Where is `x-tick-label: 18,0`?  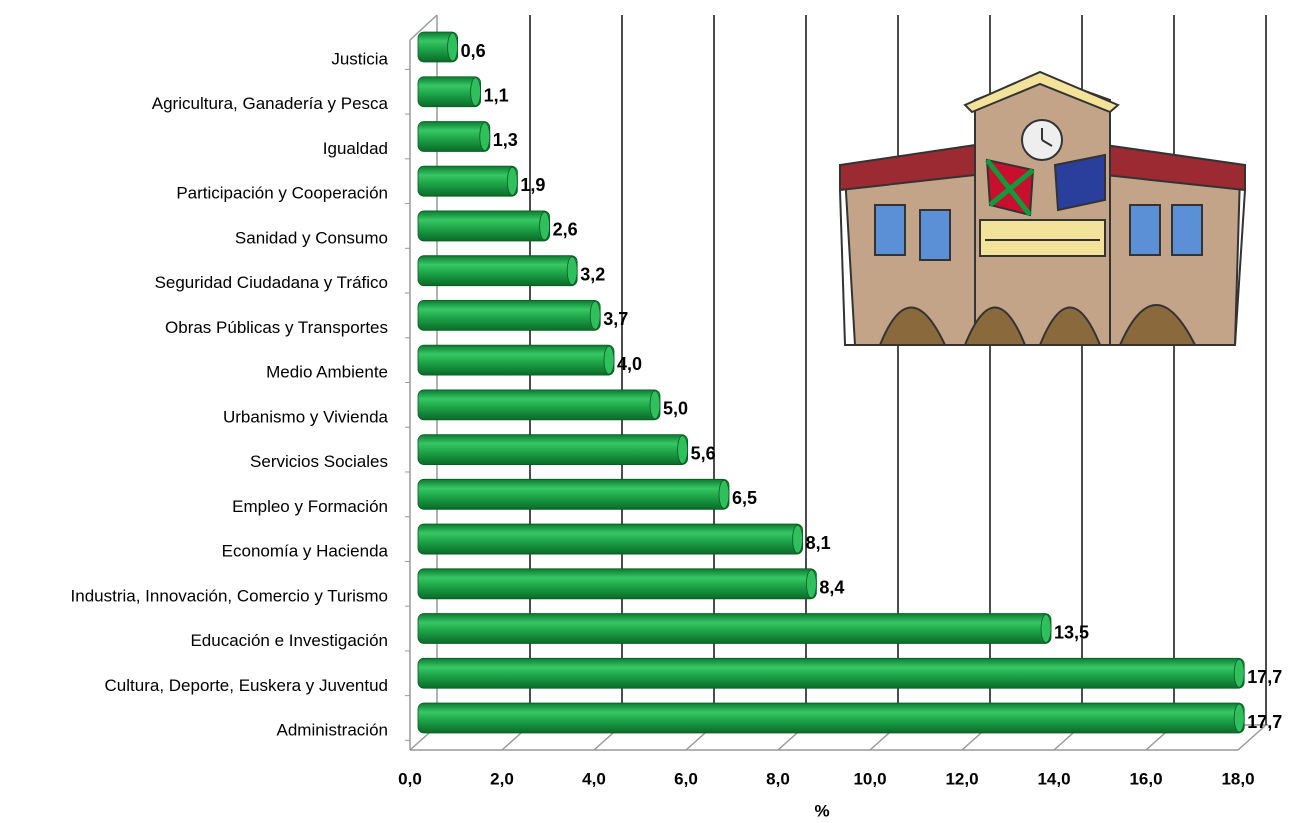 x-tick-label: 18,0 is located at coordinates (1237, 778).